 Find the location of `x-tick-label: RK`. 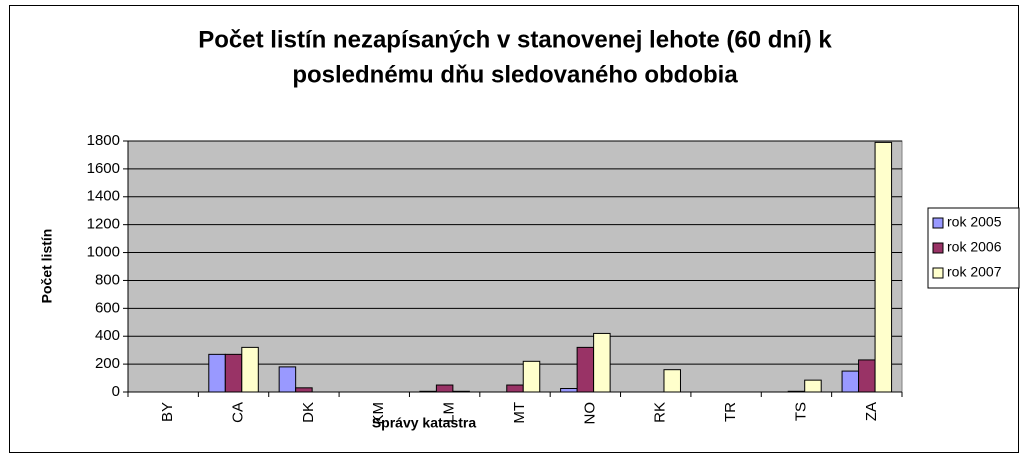

x-tick-label: RK is located at coordinates (660, 412).